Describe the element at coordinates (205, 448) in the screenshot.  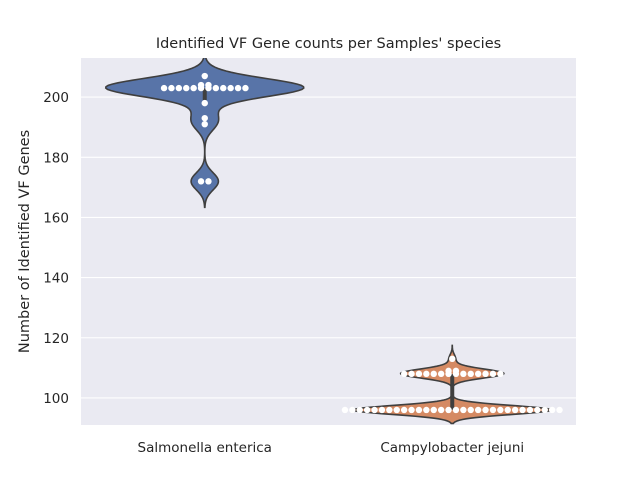
I see `x-tick-label: Salmonella enterica` at that location.